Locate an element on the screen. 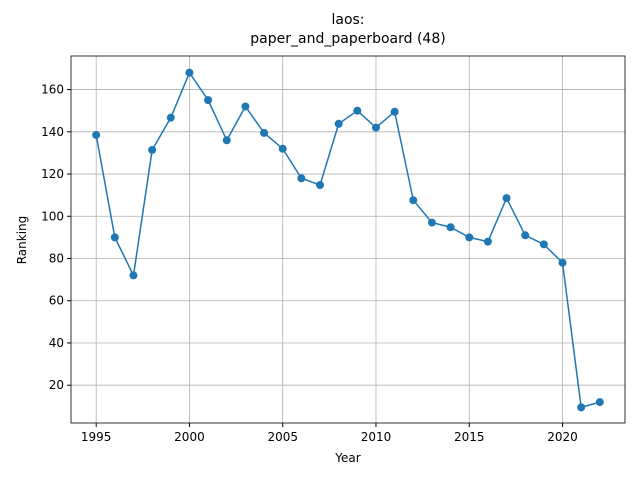  x-tick-label: 2015 is located at coordinates (469, 437).